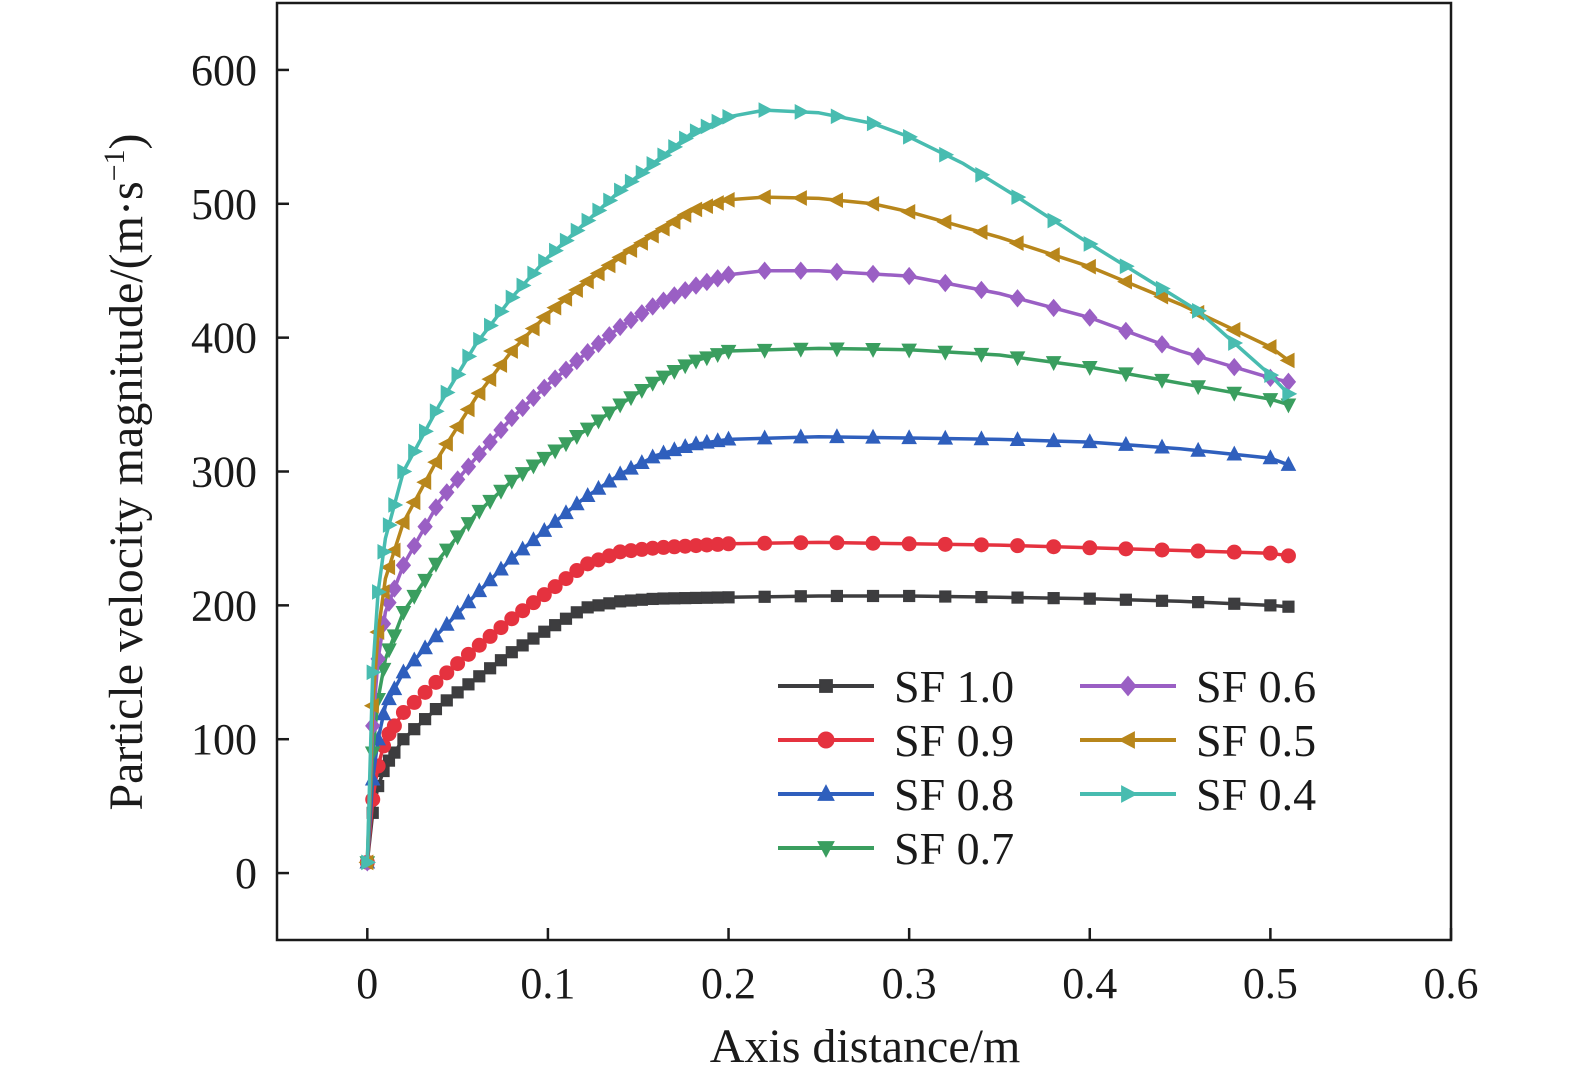  I want to click on legend-entry: SF 0.6, so click(1198, 686).